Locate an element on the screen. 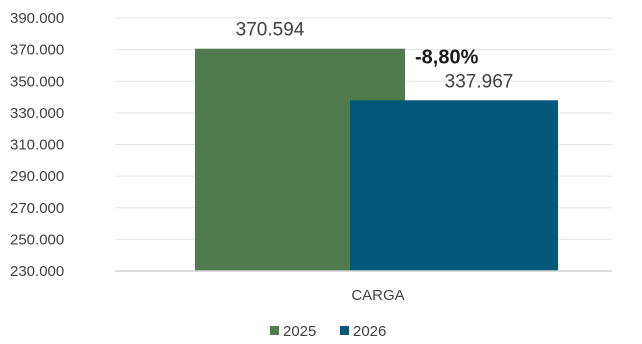  legend-label-2026: 2026 is located at coordinates (369, 331).